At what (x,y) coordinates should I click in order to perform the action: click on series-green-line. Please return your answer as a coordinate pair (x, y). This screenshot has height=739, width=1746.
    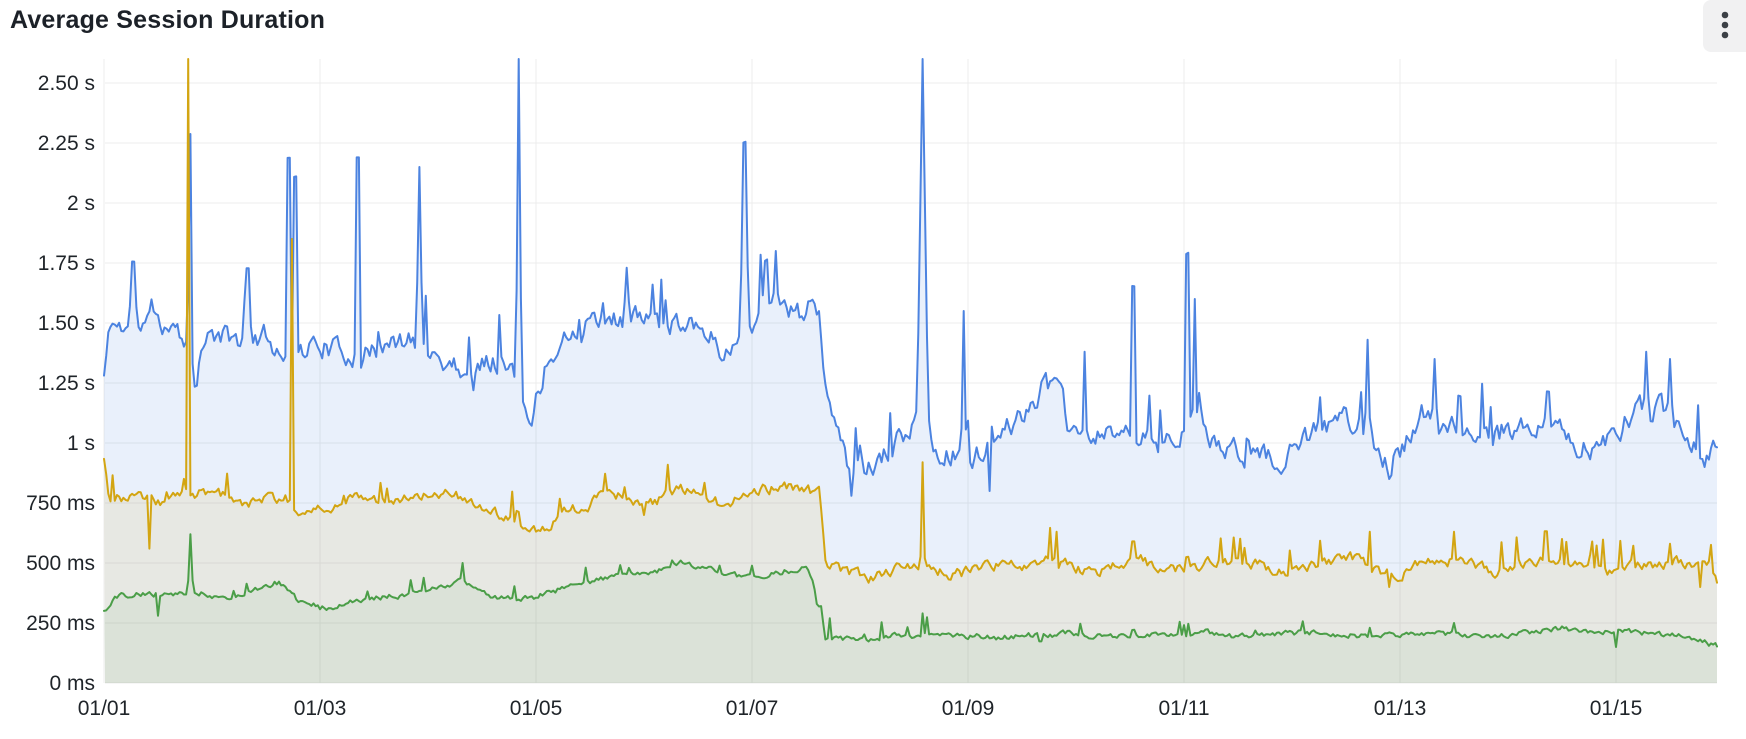
    Looking at the image, I should click on (910, 590).